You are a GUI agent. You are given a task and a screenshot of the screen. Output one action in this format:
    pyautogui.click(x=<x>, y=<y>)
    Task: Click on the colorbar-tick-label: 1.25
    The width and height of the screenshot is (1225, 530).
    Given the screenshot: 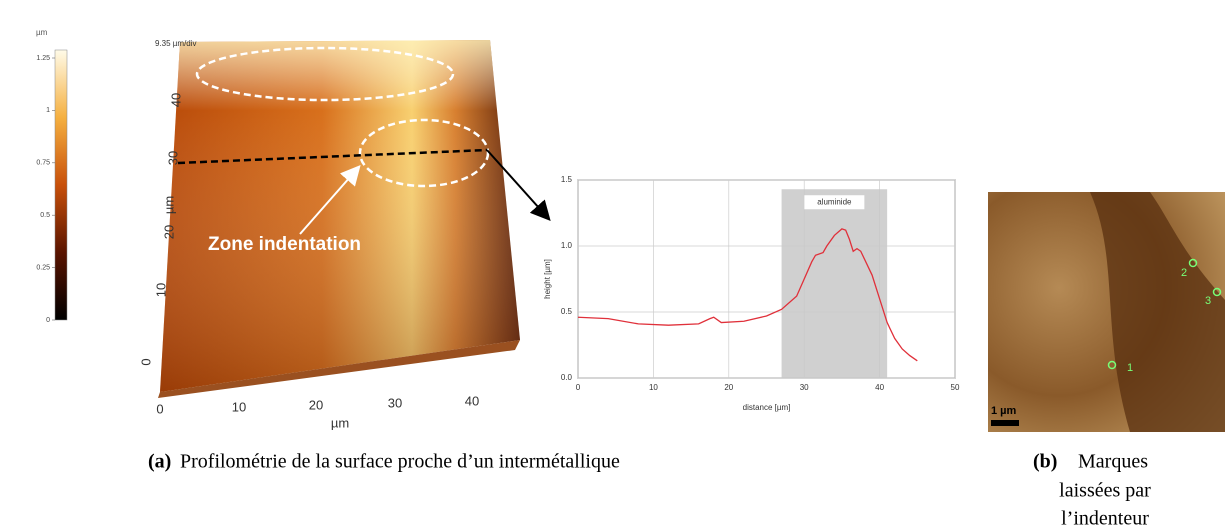 What is the action you would take?
    pyautogui.click(x=43, y=58)
    